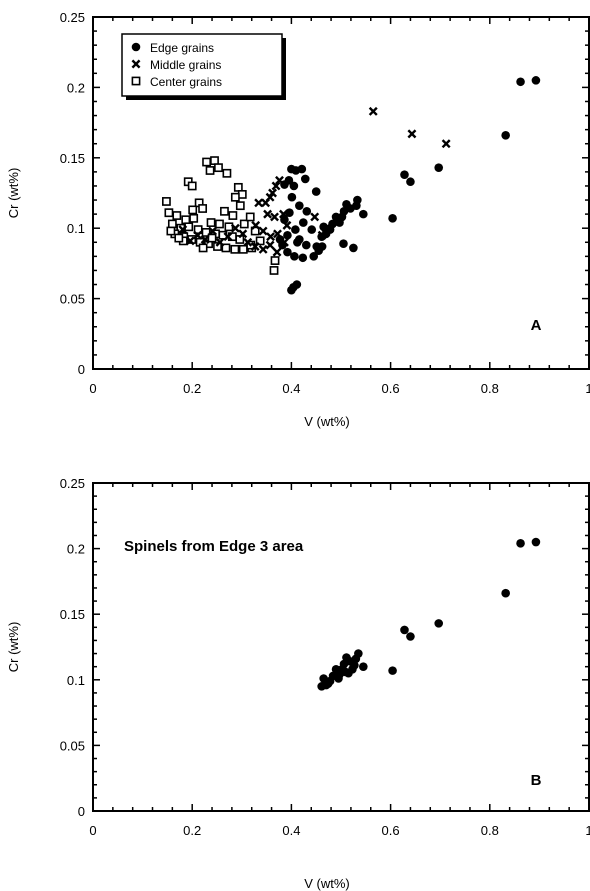 The image size is (590, 891). What do you see at coordinates (182, 48) in the screenshot?
I see `legend-entry-label: Edge grains` at bounding box center [182, 48].